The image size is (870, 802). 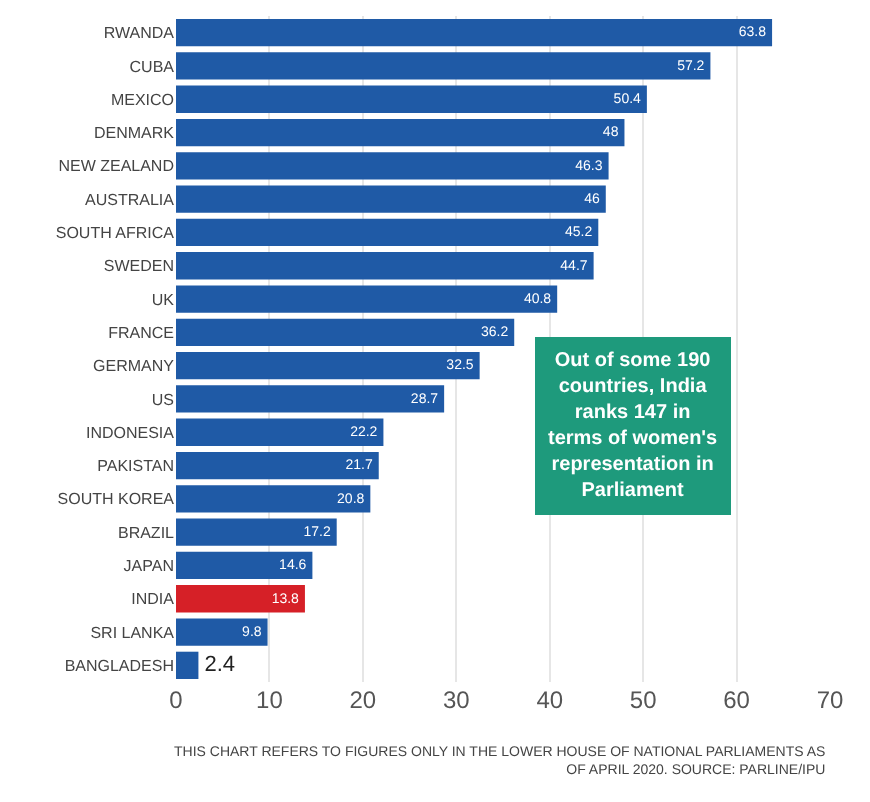 I want to click on y-tick-label: SOUTH AFRICA, so click(x=115, y=233).